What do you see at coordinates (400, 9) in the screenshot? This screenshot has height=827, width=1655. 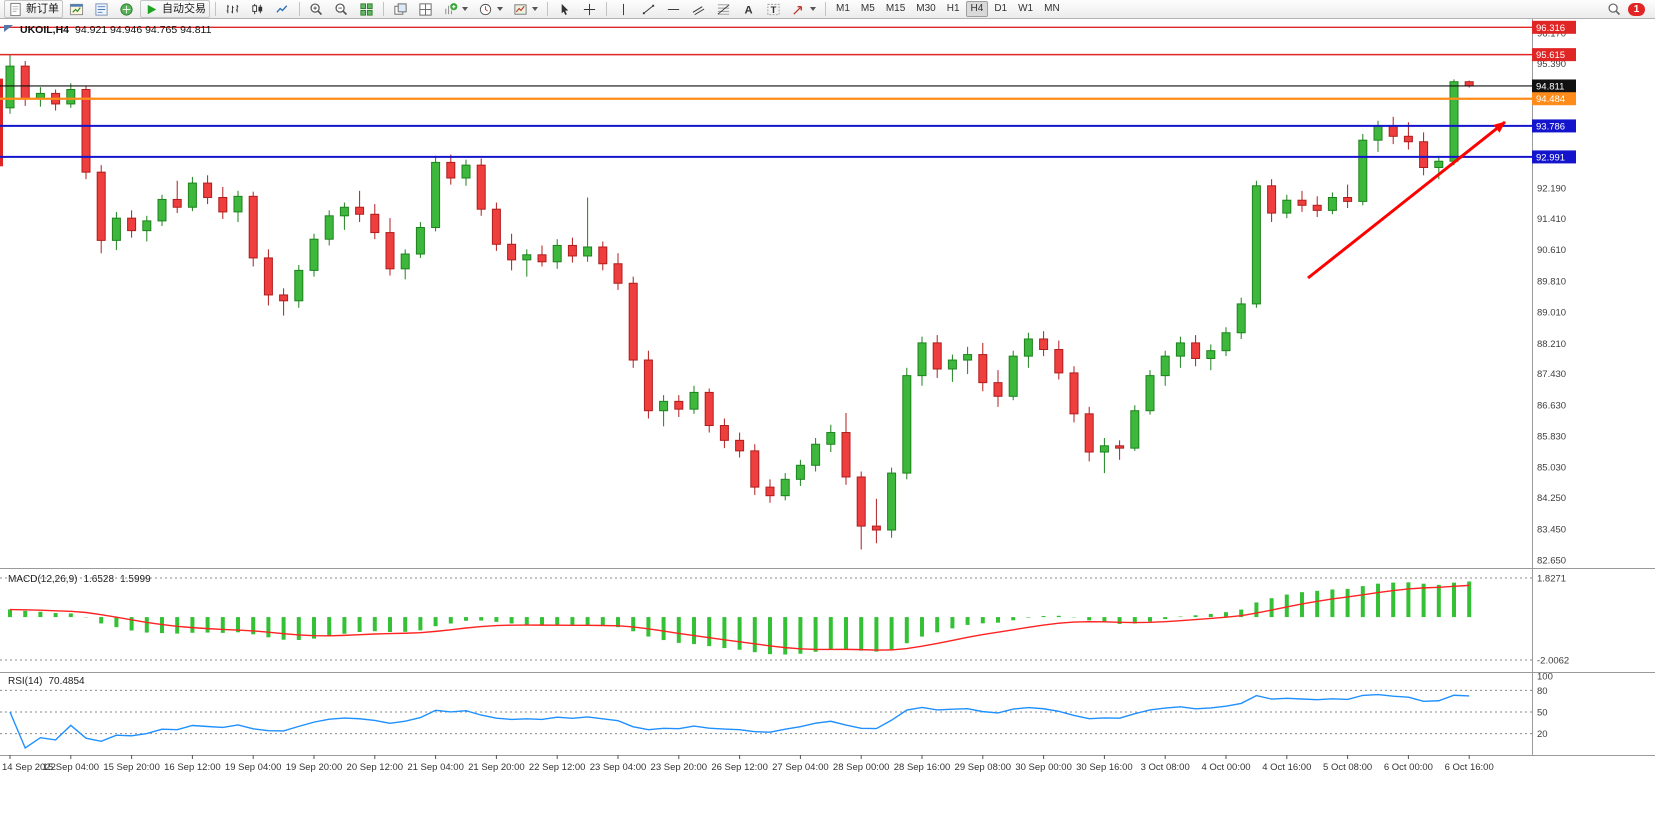 I see `cascade-windows-button` at bounding box center [400, 9].